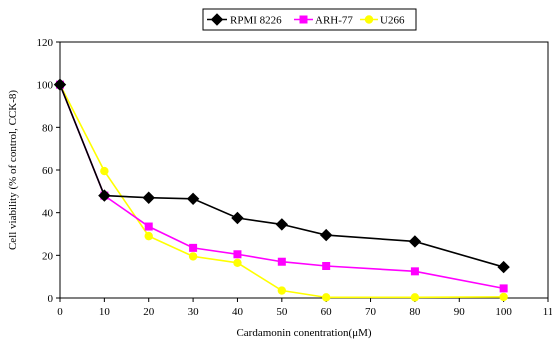 Image resolution: width=552 pixels, height=347 pixels. Describe the element at coordinates (48, 214) in the screenshot. I see `y-tick-label: 40` at that location.